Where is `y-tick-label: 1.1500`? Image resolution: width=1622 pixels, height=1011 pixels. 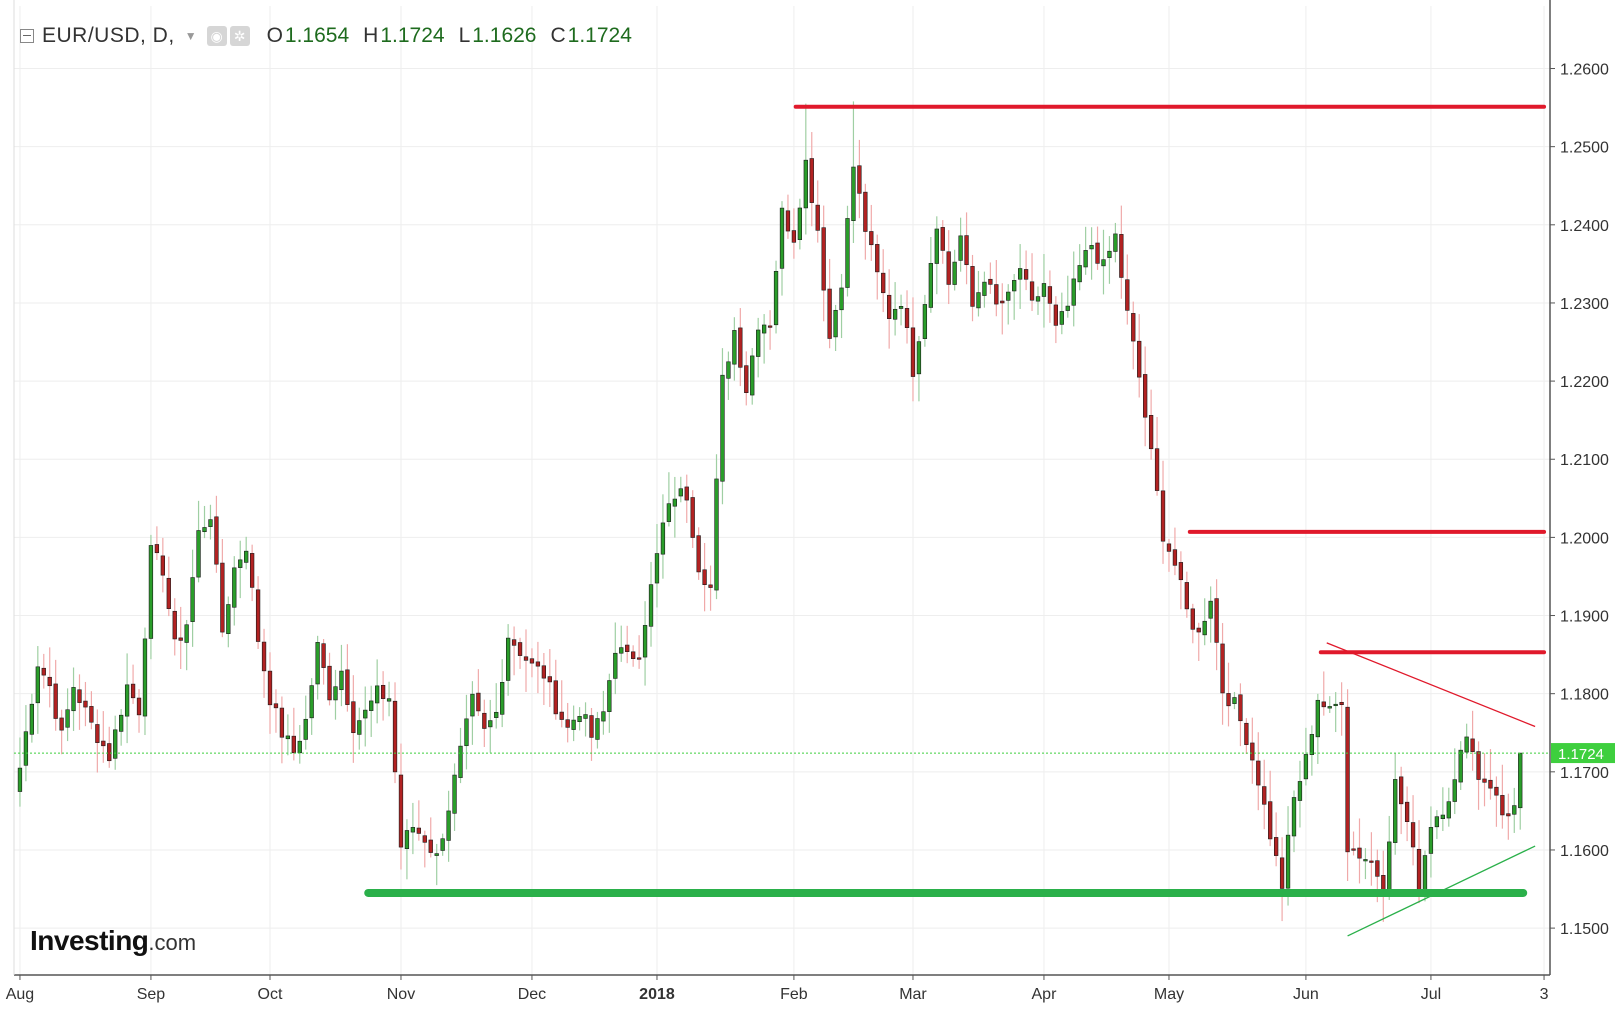
y-tick-label: 1.1500 is located at coordinates (1584, 929).